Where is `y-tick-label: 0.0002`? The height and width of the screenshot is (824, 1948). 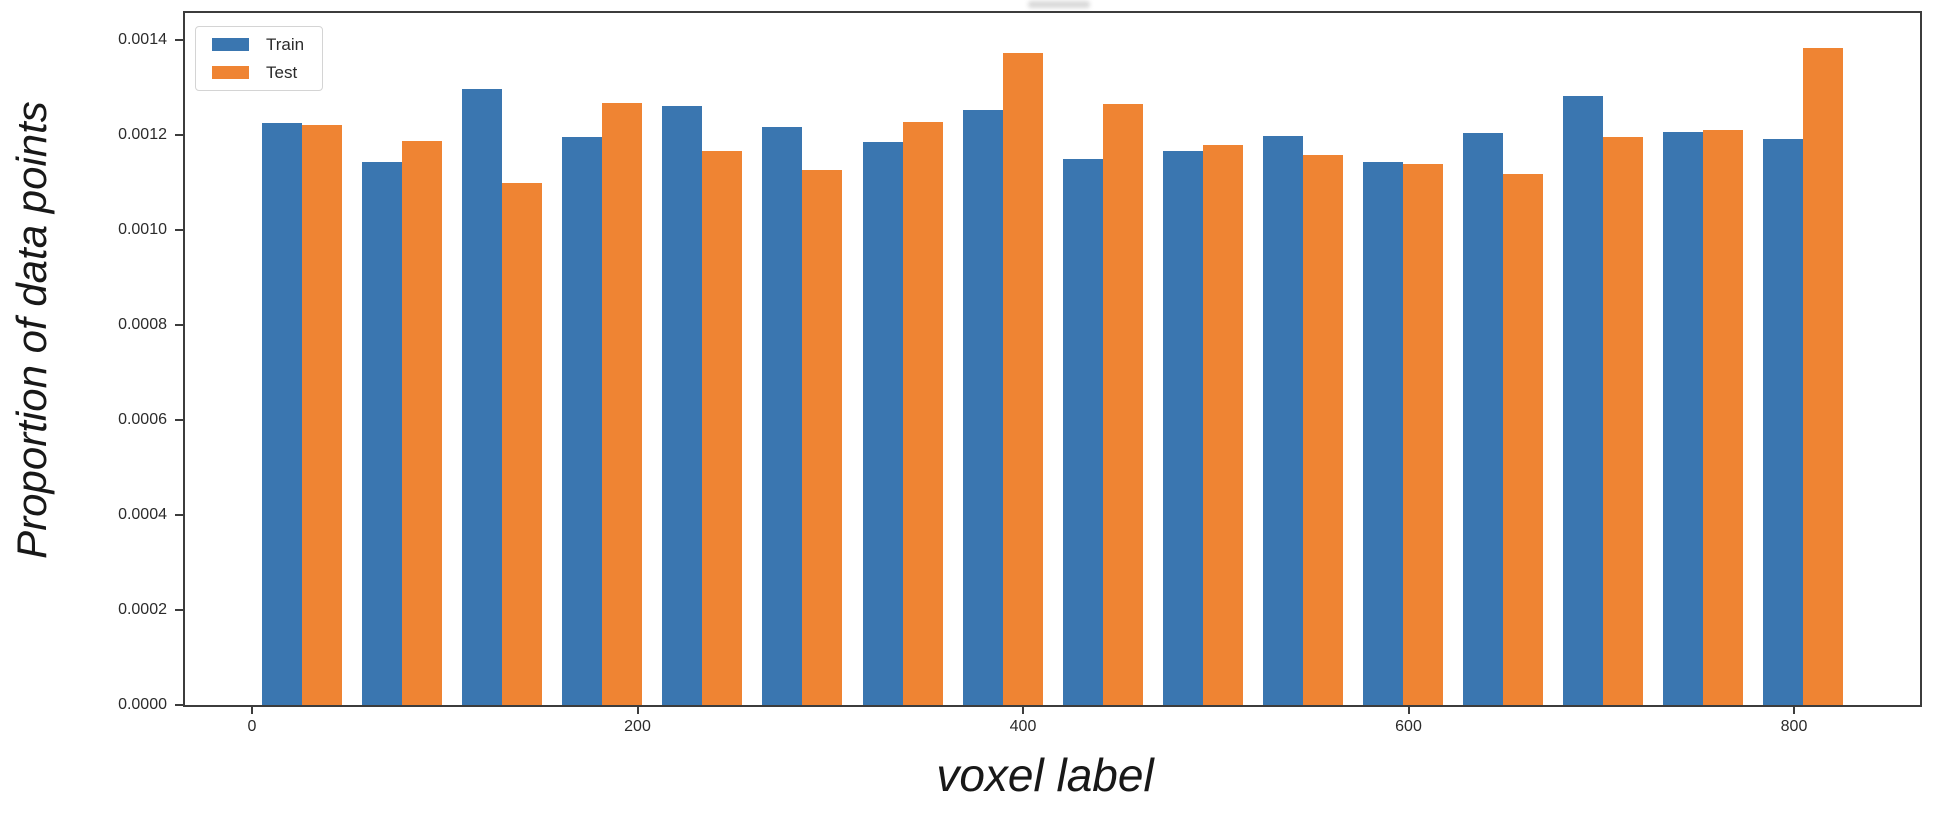
y-tick-label: 0.0002 is located at coordinates (142, 609).